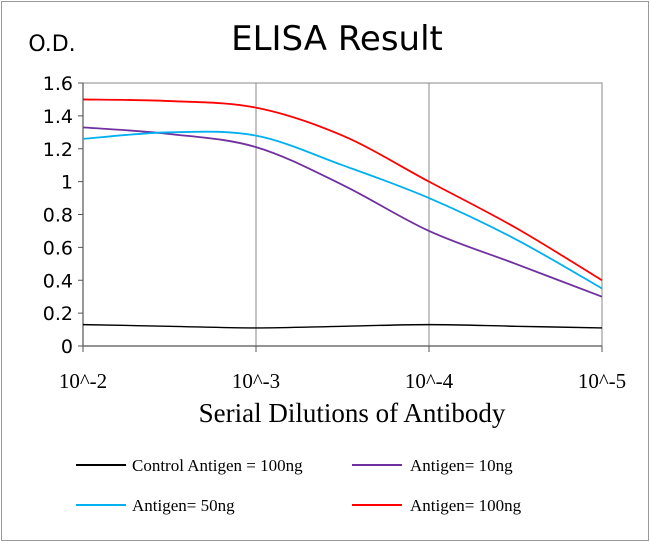 This screenshot has width=650, height=542. What do you see at coordinates (58, 84) in the screenshot?
I see `y-tick-label: 1.6` at bounding box center [58, 84].